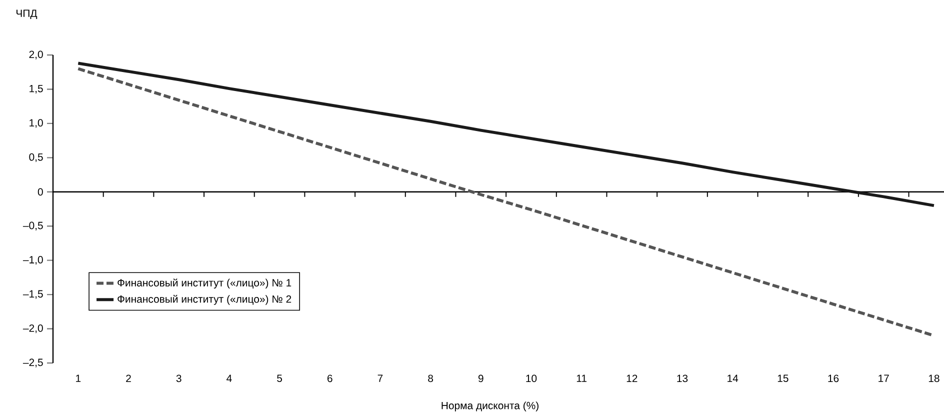 This screenshot has width=944, height=417. I want to click on x-tick-label: 3, so click(179, 378).